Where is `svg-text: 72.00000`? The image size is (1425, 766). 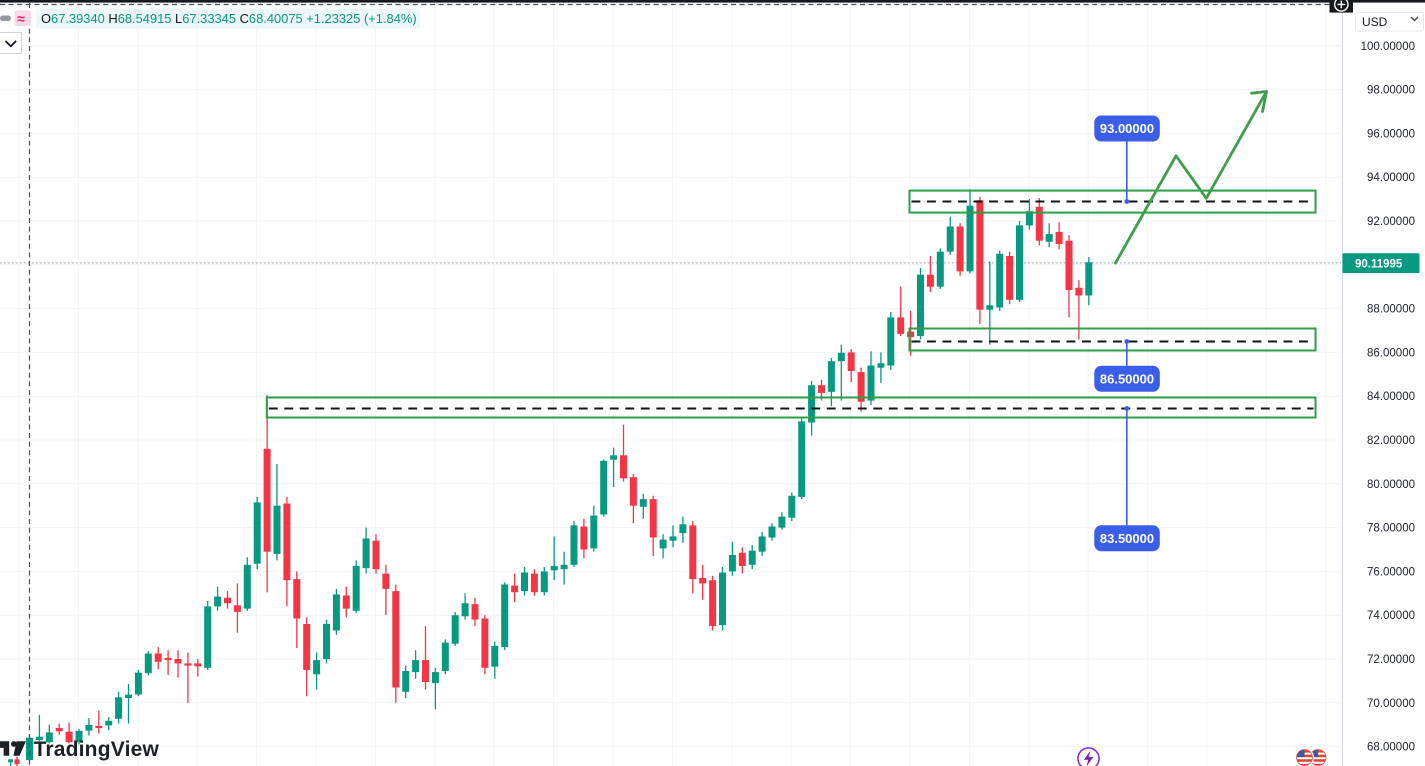 svg-text: 72.00000 is located at coordinates (1391, 660).